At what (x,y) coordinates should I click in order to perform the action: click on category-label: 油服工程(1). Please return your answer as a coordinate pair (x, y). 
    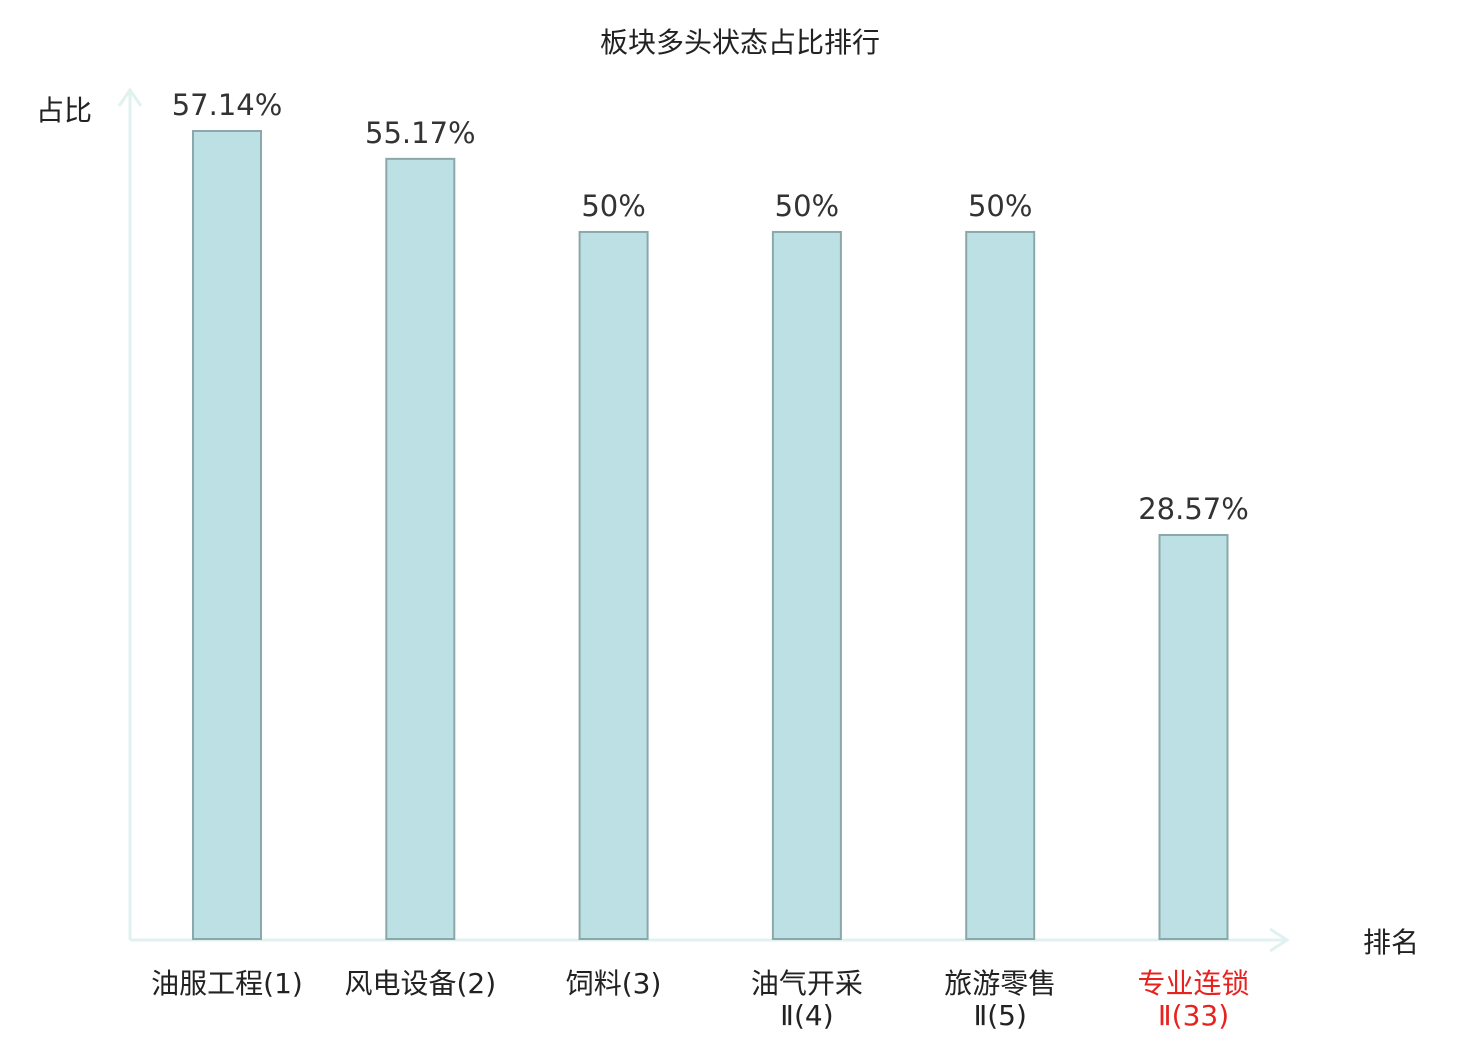
    Looking at the image, I should click on (227, 983).